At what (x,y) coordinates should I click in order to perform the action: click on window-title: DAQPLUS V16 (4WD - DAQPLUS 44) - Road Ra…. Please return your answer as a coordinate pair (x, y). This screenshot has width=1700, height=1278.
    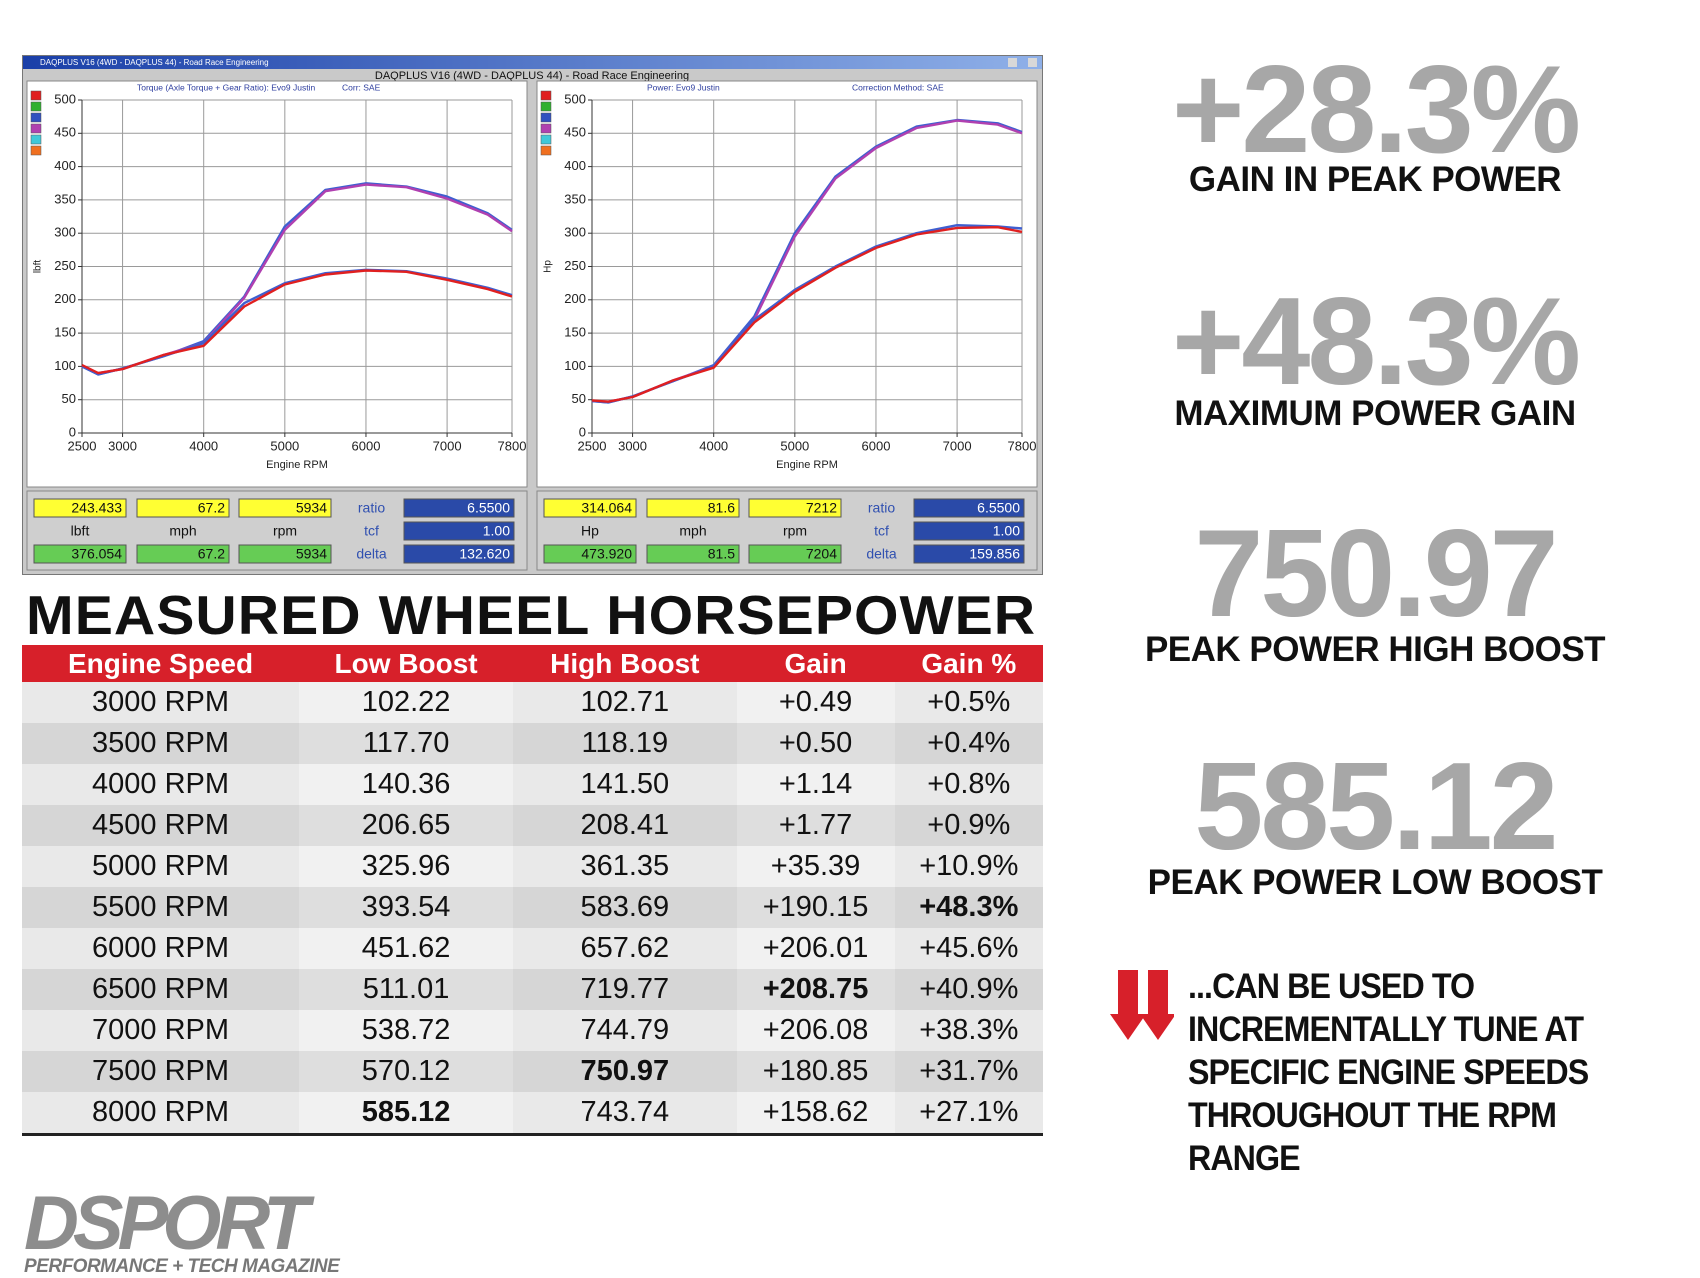
    Looking at the image, I should click on (532, 76).